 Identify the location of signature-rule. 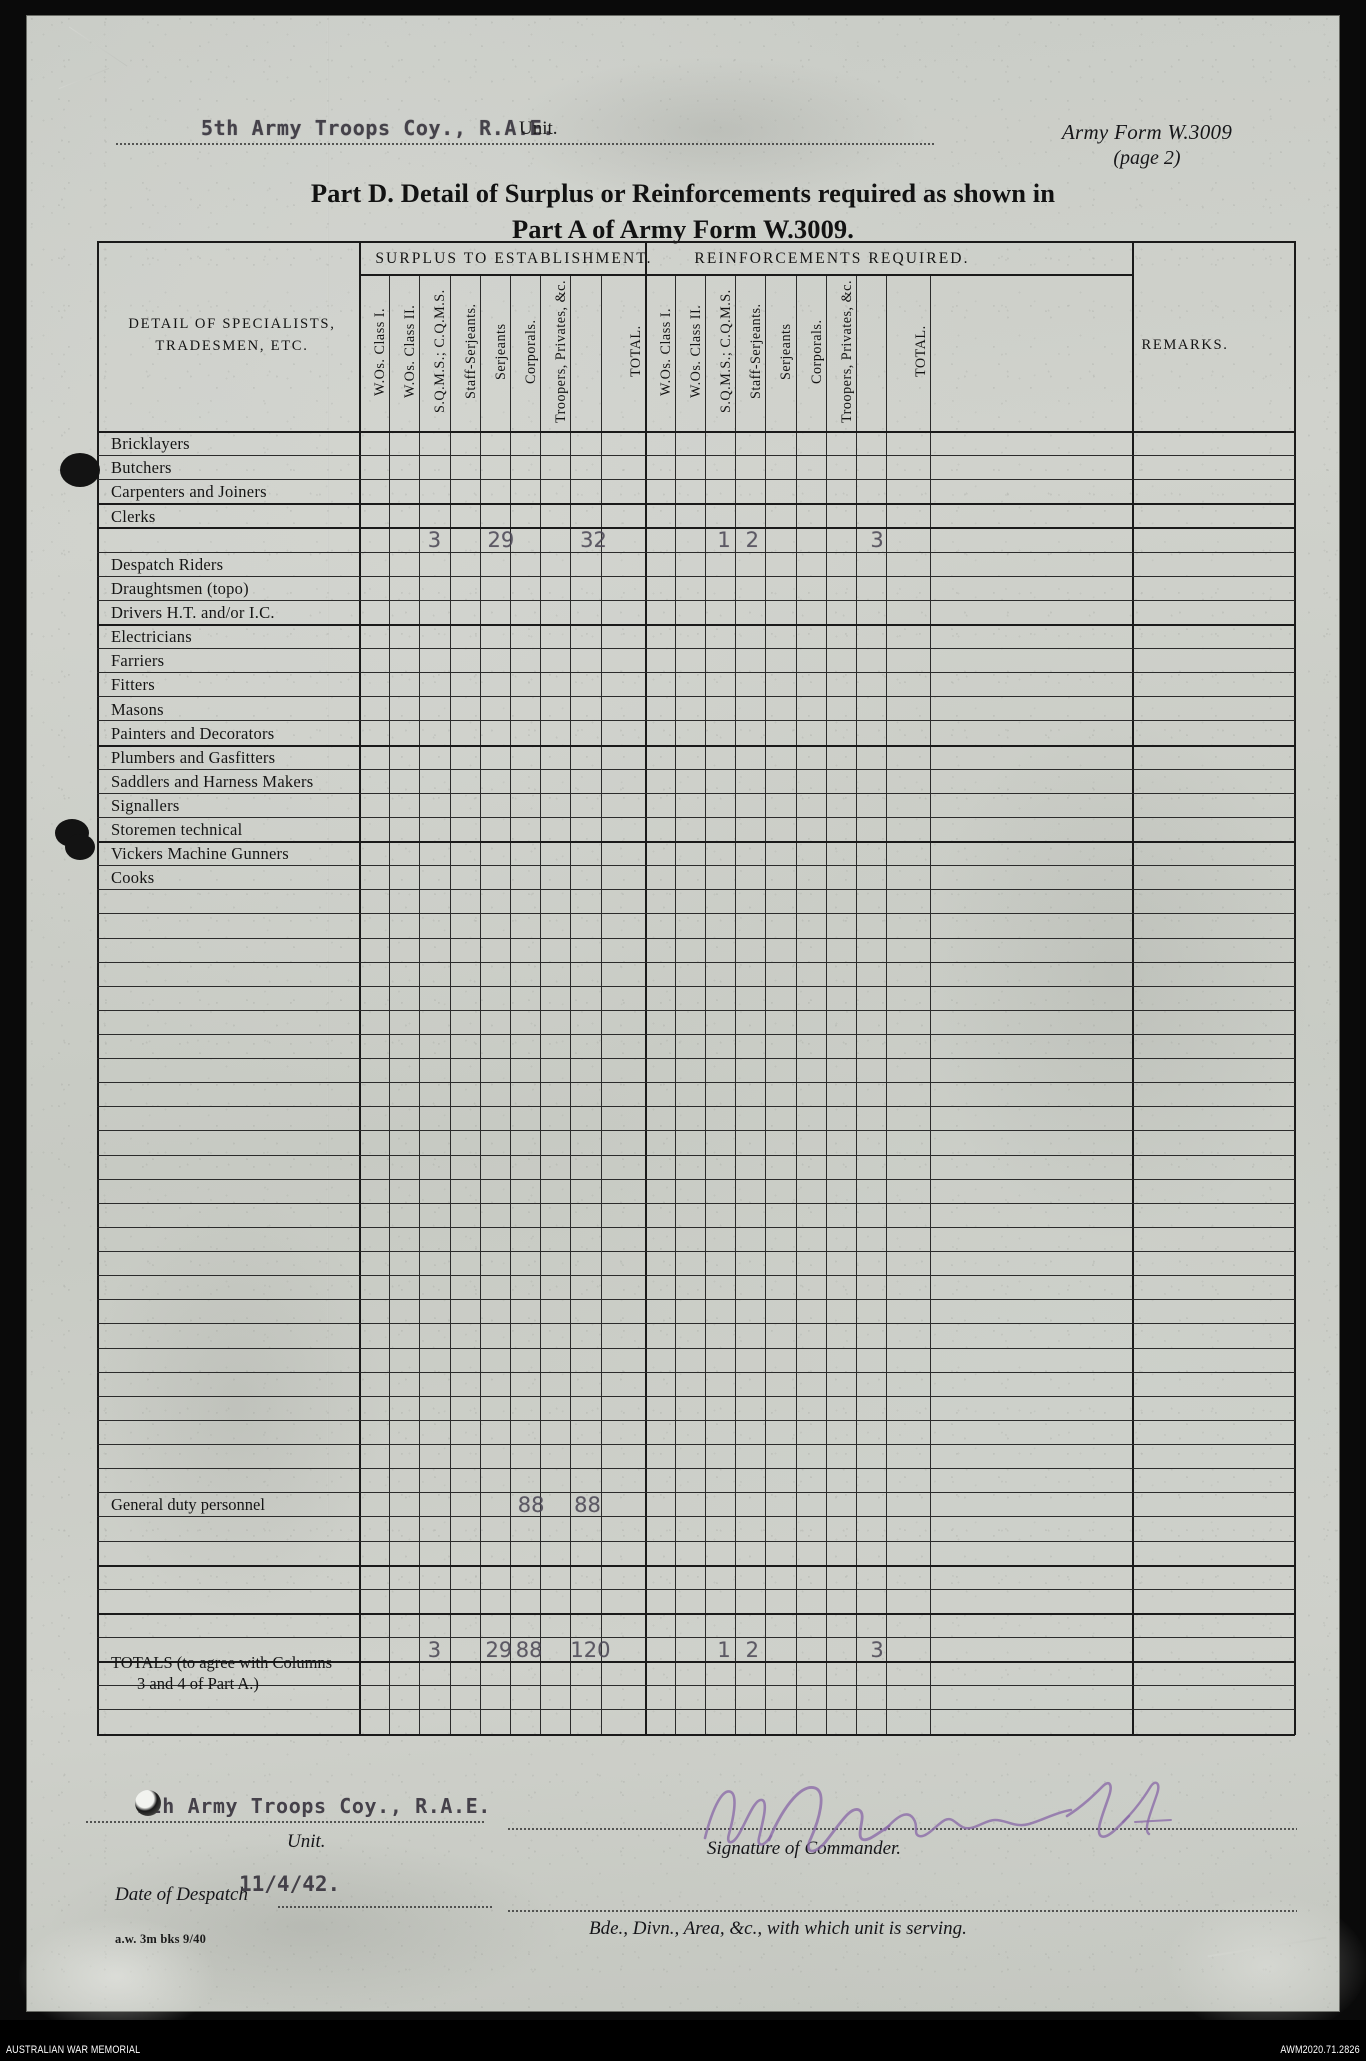
(902, 1829).